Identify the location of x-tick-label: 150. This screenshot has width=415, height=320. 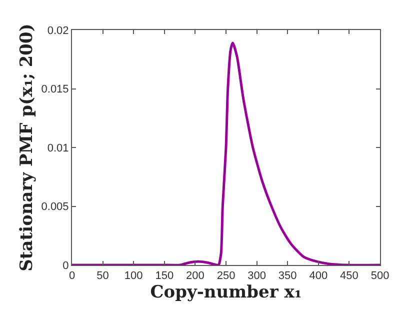
(164, 276).